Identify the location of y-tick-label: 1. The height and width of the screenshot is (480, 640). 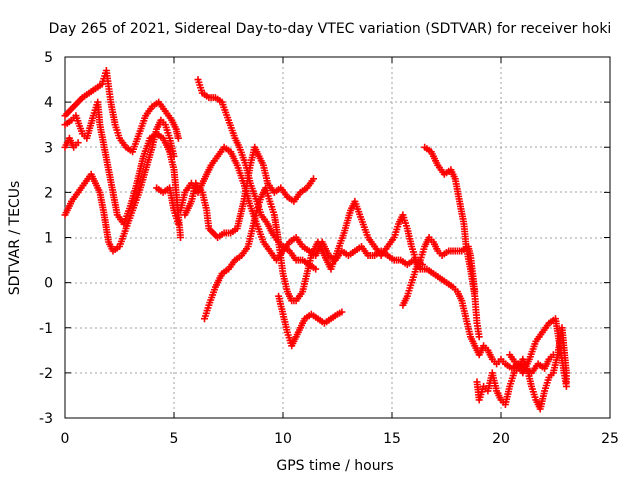
(48, 239).